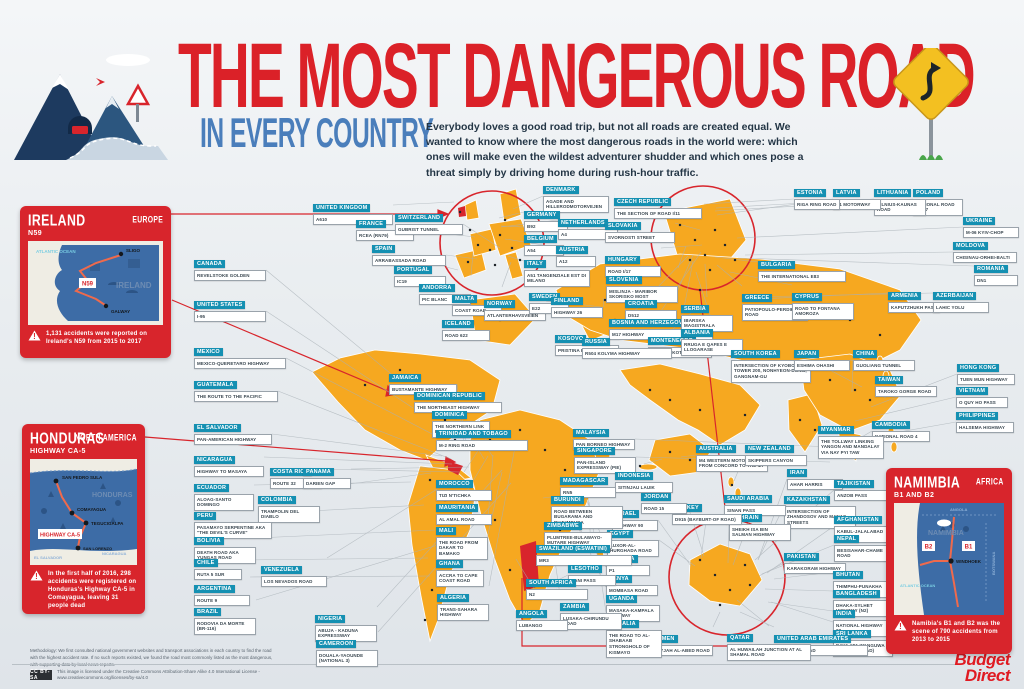  I want to click on ireland-label: IRELAND, so click(134, 285).